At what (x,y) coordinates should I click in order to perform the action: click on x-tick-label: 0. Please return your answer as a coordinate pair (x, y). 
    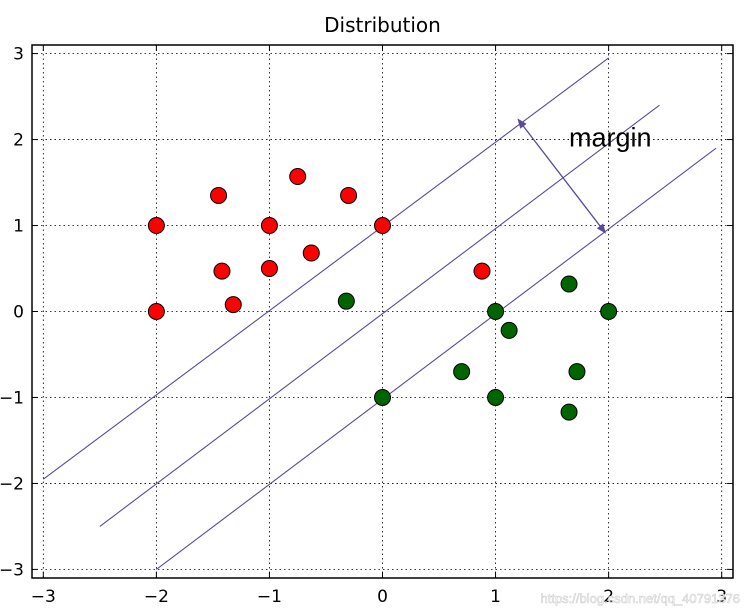
    Looking at the image, I should click on (382, 597).